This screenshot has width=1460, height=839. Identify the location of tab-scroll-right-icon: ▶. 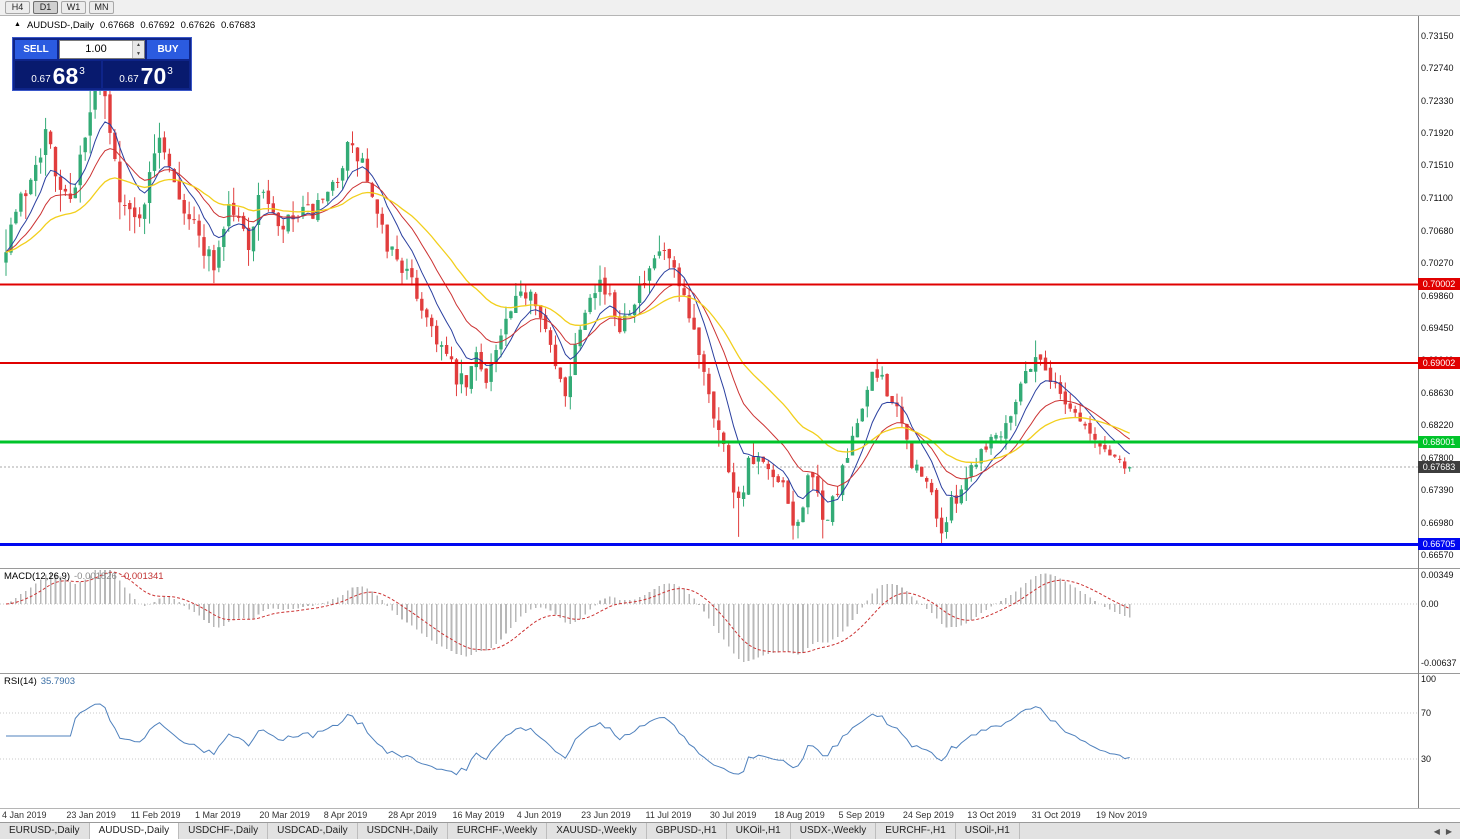
(1448, 831).